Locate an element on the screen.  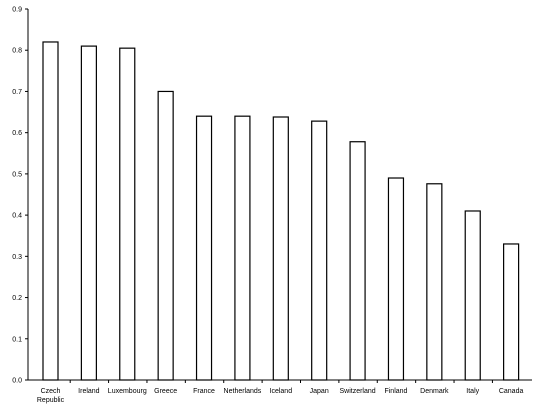
x-category-label: Ireland is located at coordinates (89, 391).